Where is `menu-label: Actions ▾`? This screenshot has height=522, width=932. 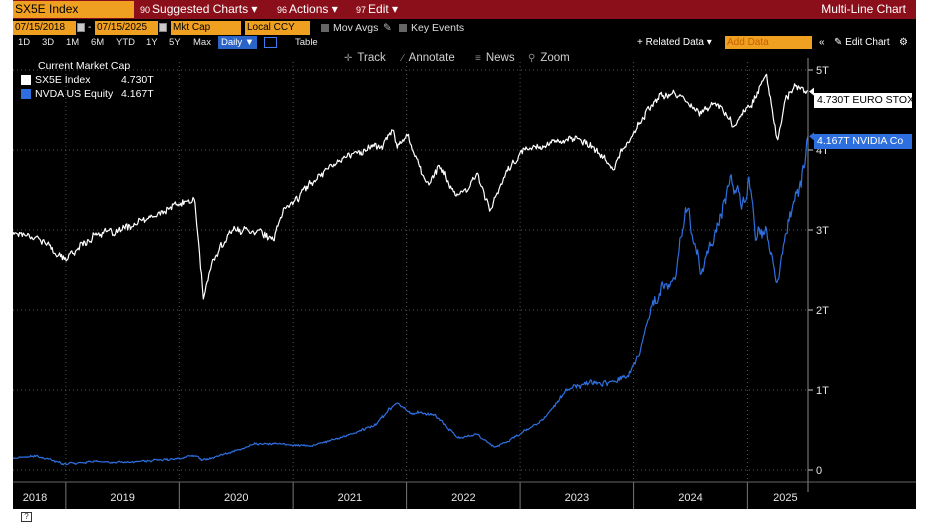
menu-label: Actions ▾ is located at coordinates (313, 9).